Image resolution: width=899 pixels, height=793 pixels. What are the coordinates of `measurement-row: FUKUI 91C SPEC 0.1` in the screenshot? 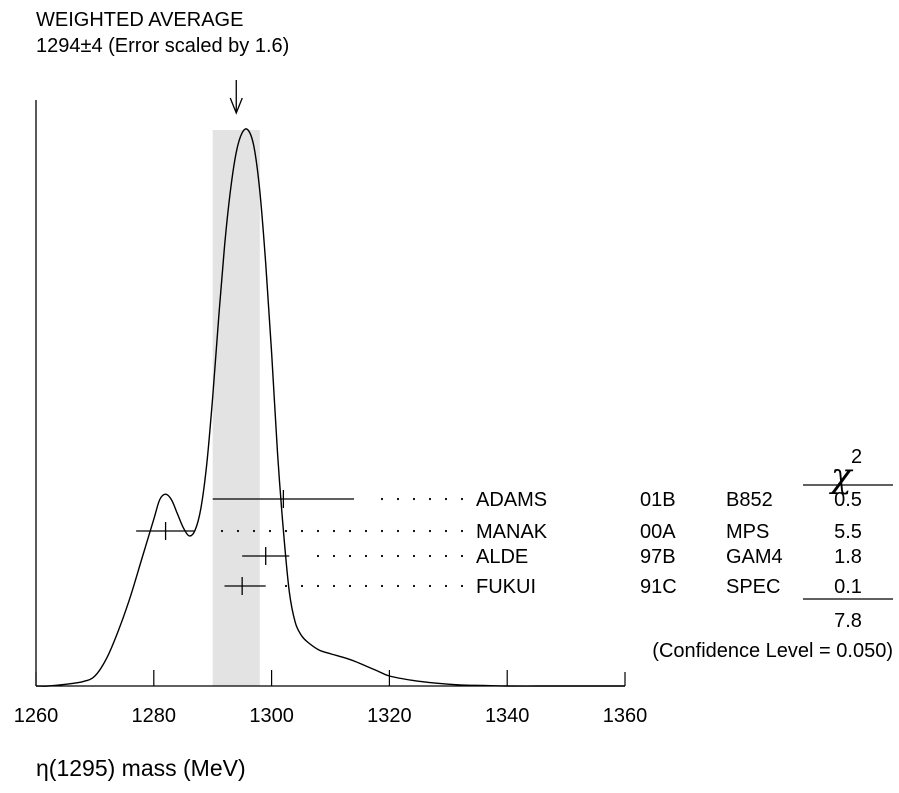 It's located at (543, 587).